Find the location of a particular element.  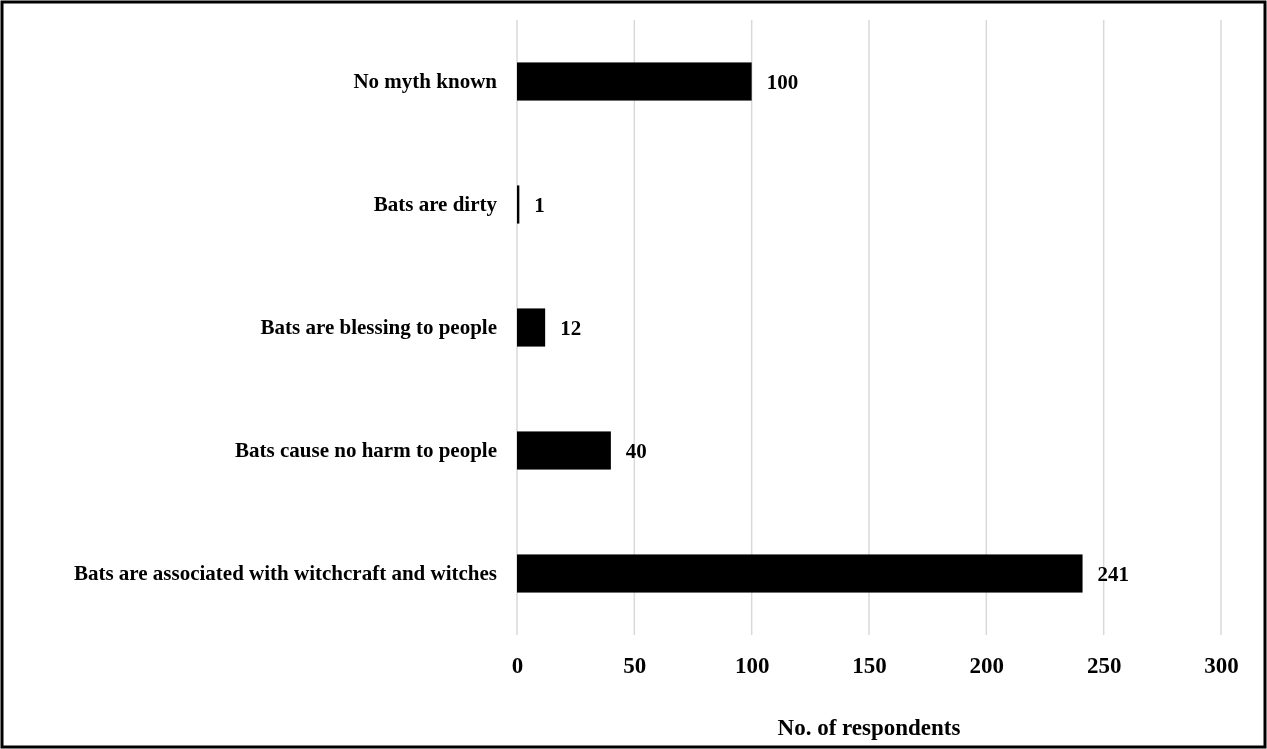

x-tick-label: 300 is located at coordinates (1221, 666).